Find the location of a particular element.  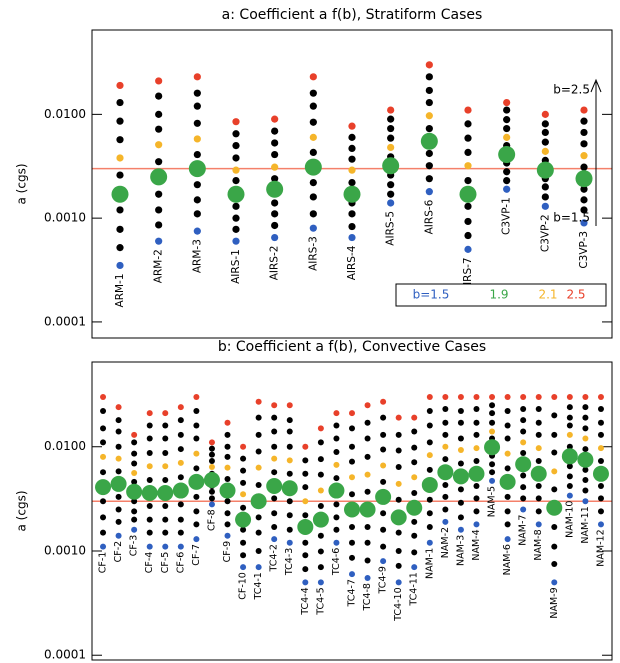

case-label: TC4-8 is located at coordinates (367, 597).